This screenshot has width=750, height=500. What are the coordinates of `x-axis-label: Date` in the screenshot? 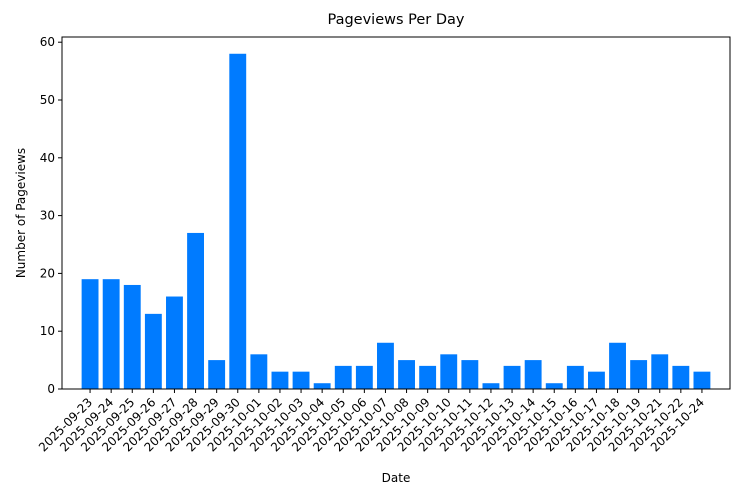 It's located at (396, 478).